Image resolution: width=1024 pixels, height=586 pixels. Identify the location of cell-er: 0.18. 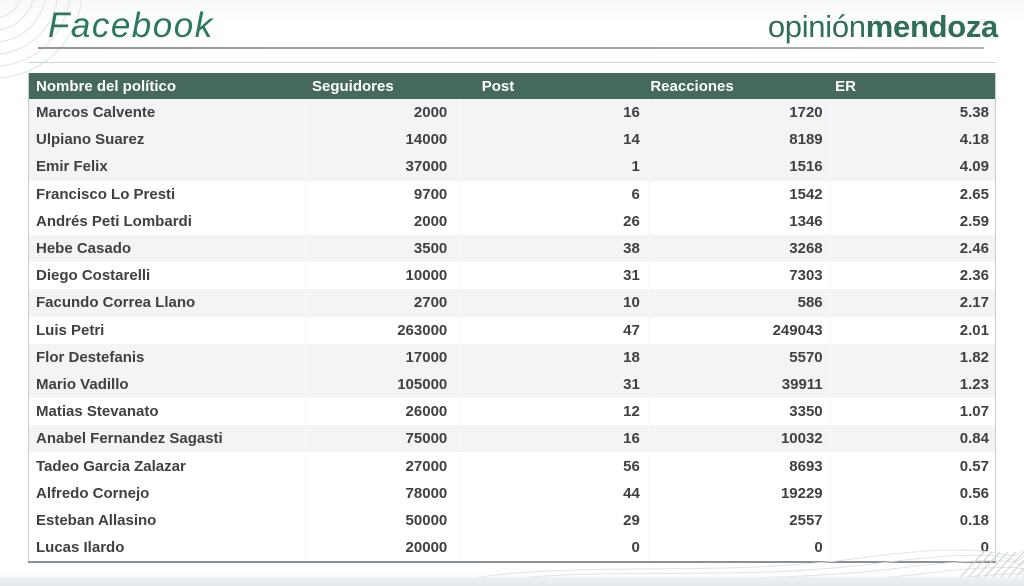
(912, 520).